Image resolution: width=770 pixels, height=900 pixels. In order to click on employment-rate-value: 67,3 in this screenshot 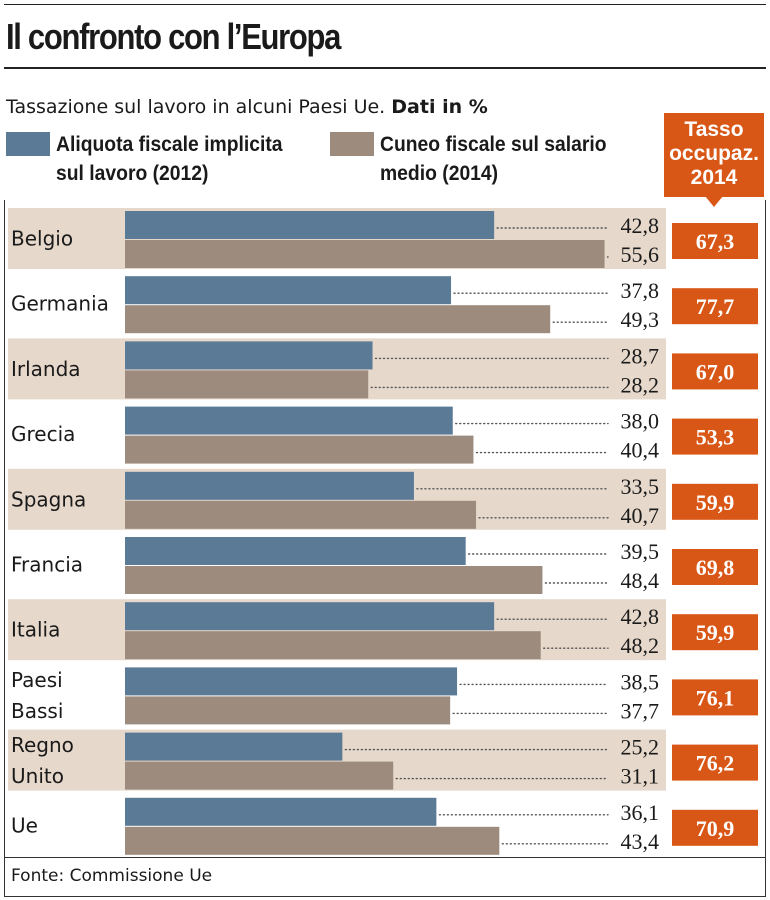, I will do `click(715, 241)`.